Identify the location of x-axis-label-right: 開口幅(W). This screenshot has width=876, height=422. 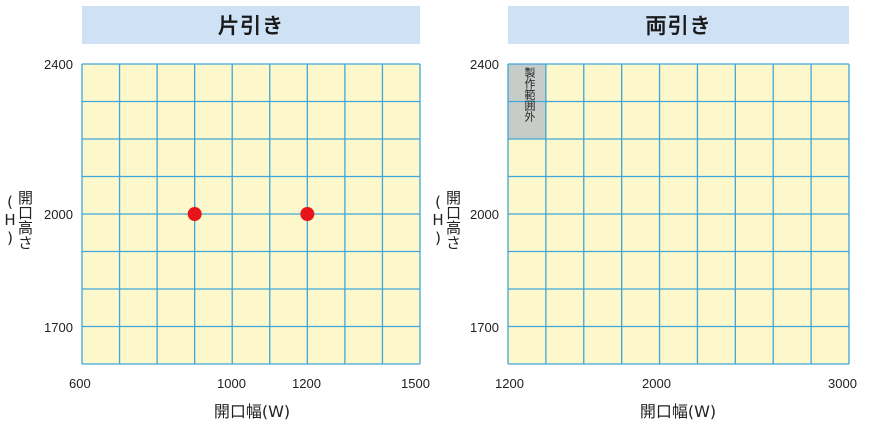
(678, 411).